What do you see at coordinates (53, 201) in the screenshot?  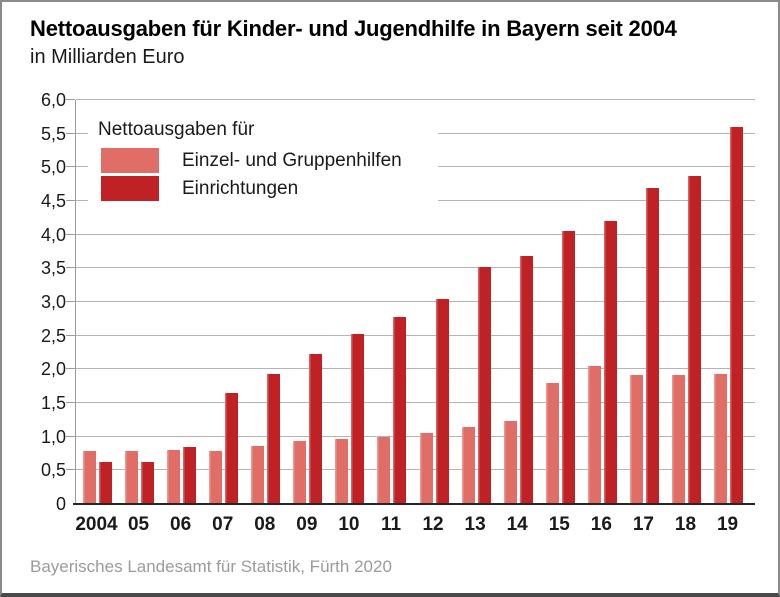 I see `y-axis-label: 4,5` at bounding box center [53, 201].